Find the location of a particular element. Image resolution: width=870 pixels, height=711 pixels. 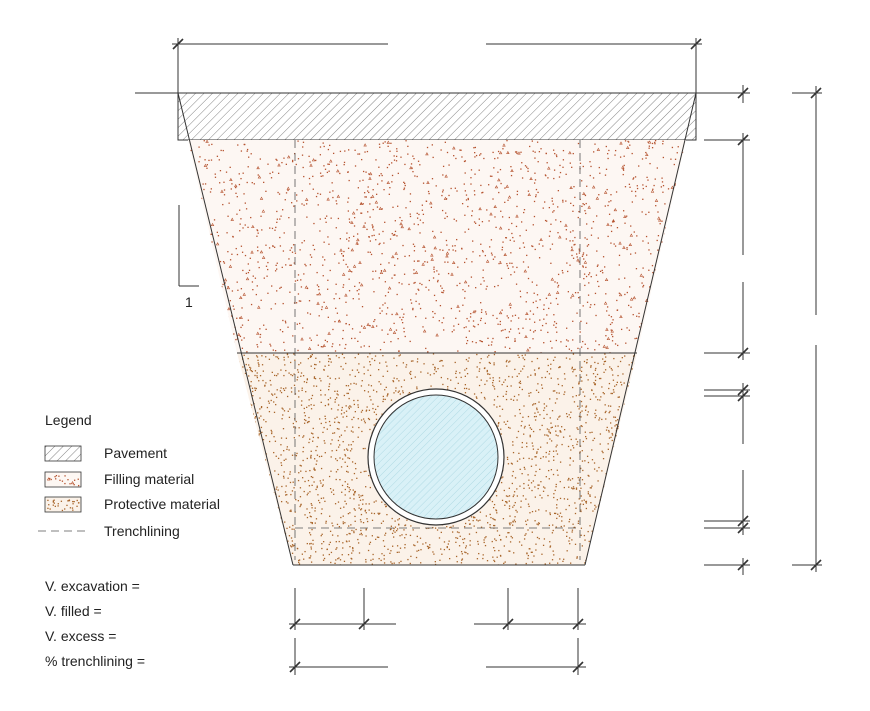

volume-filled-label: V. filled = is located at coordinates (73, 611).